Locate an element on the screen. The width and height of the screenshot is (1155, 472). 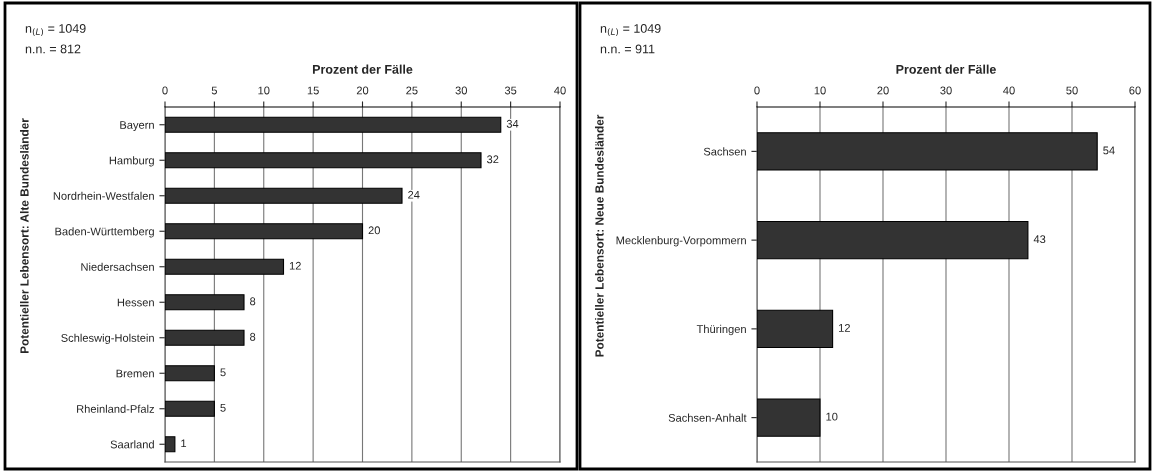
data-label: 20 is located at coordinates (374, 230).